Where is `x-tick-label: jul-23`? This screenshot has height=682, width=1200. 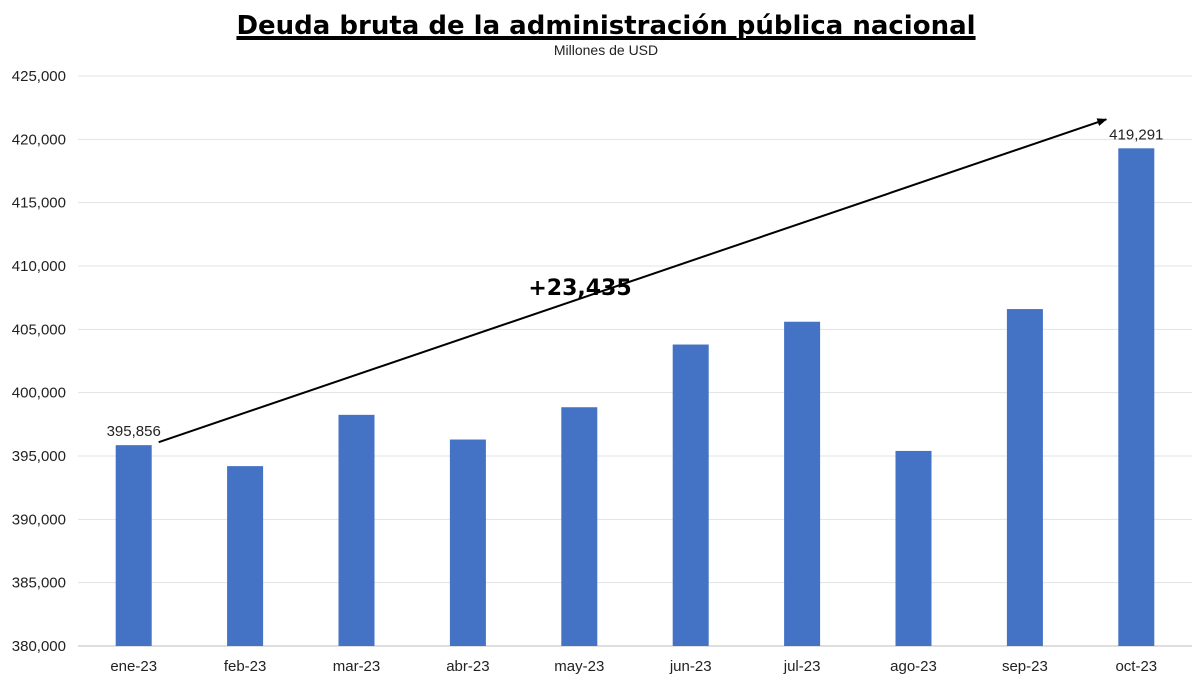 x-tick-label: jul-23 is located at coordinates (802, 666).